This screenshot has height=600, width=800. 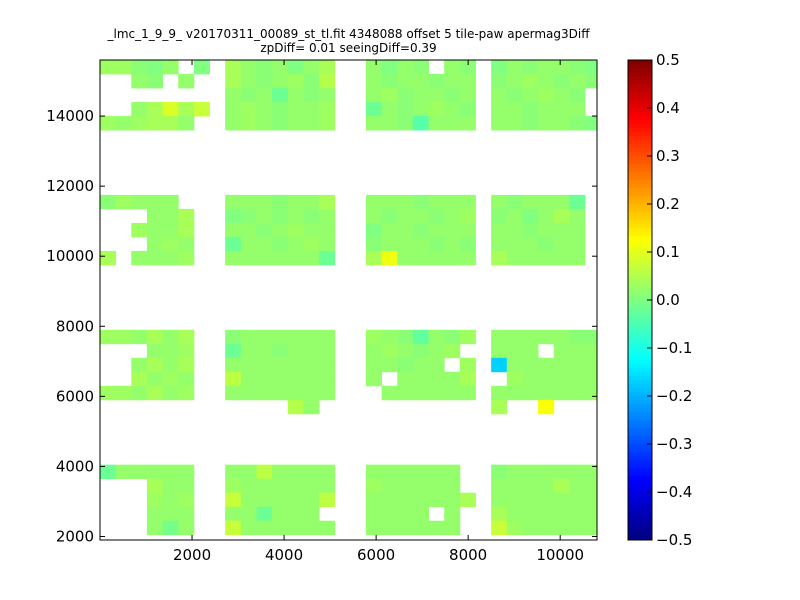 I want to click on chart-title-line-2: zpDiff= 0.01 seeingDiff=0.39, so click(x=348, y=48).